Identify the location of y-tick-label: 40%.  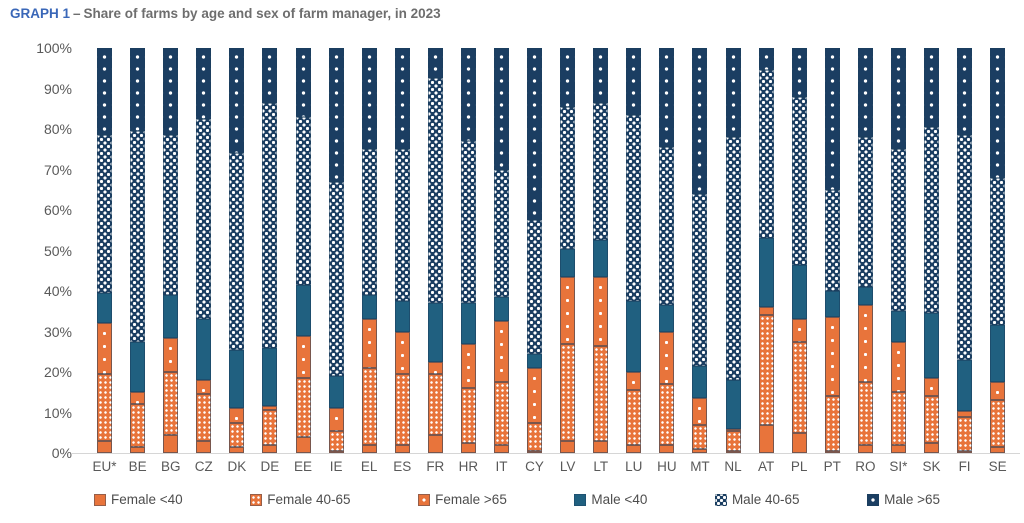
(57, 291).